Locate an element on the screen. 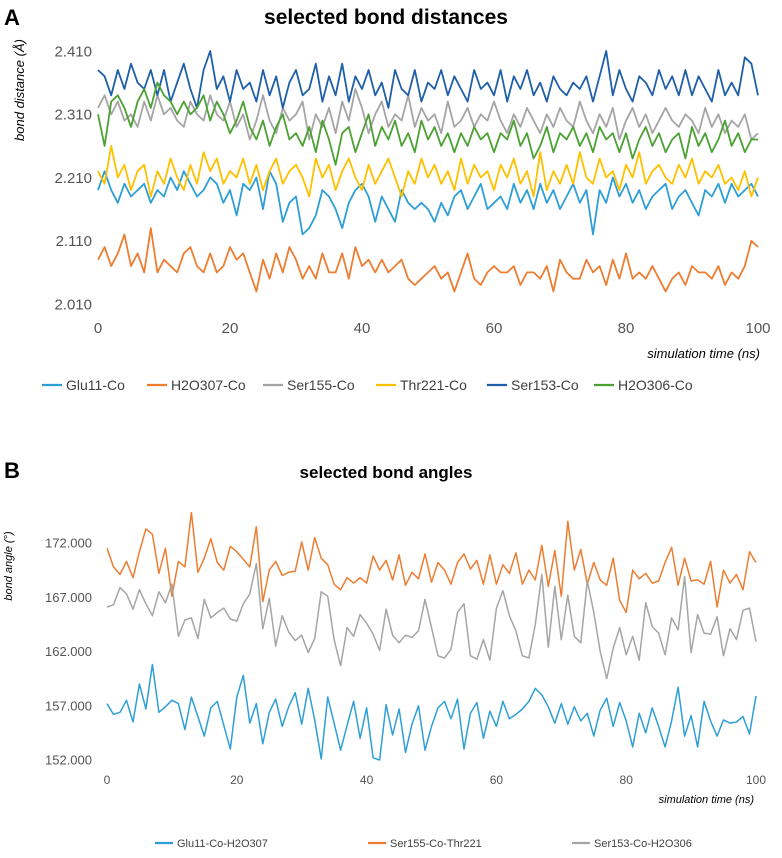 This screenshot has height=858, width=782. chart-b-y-tick-label: 172.000 is located at coordinates (68, 543).